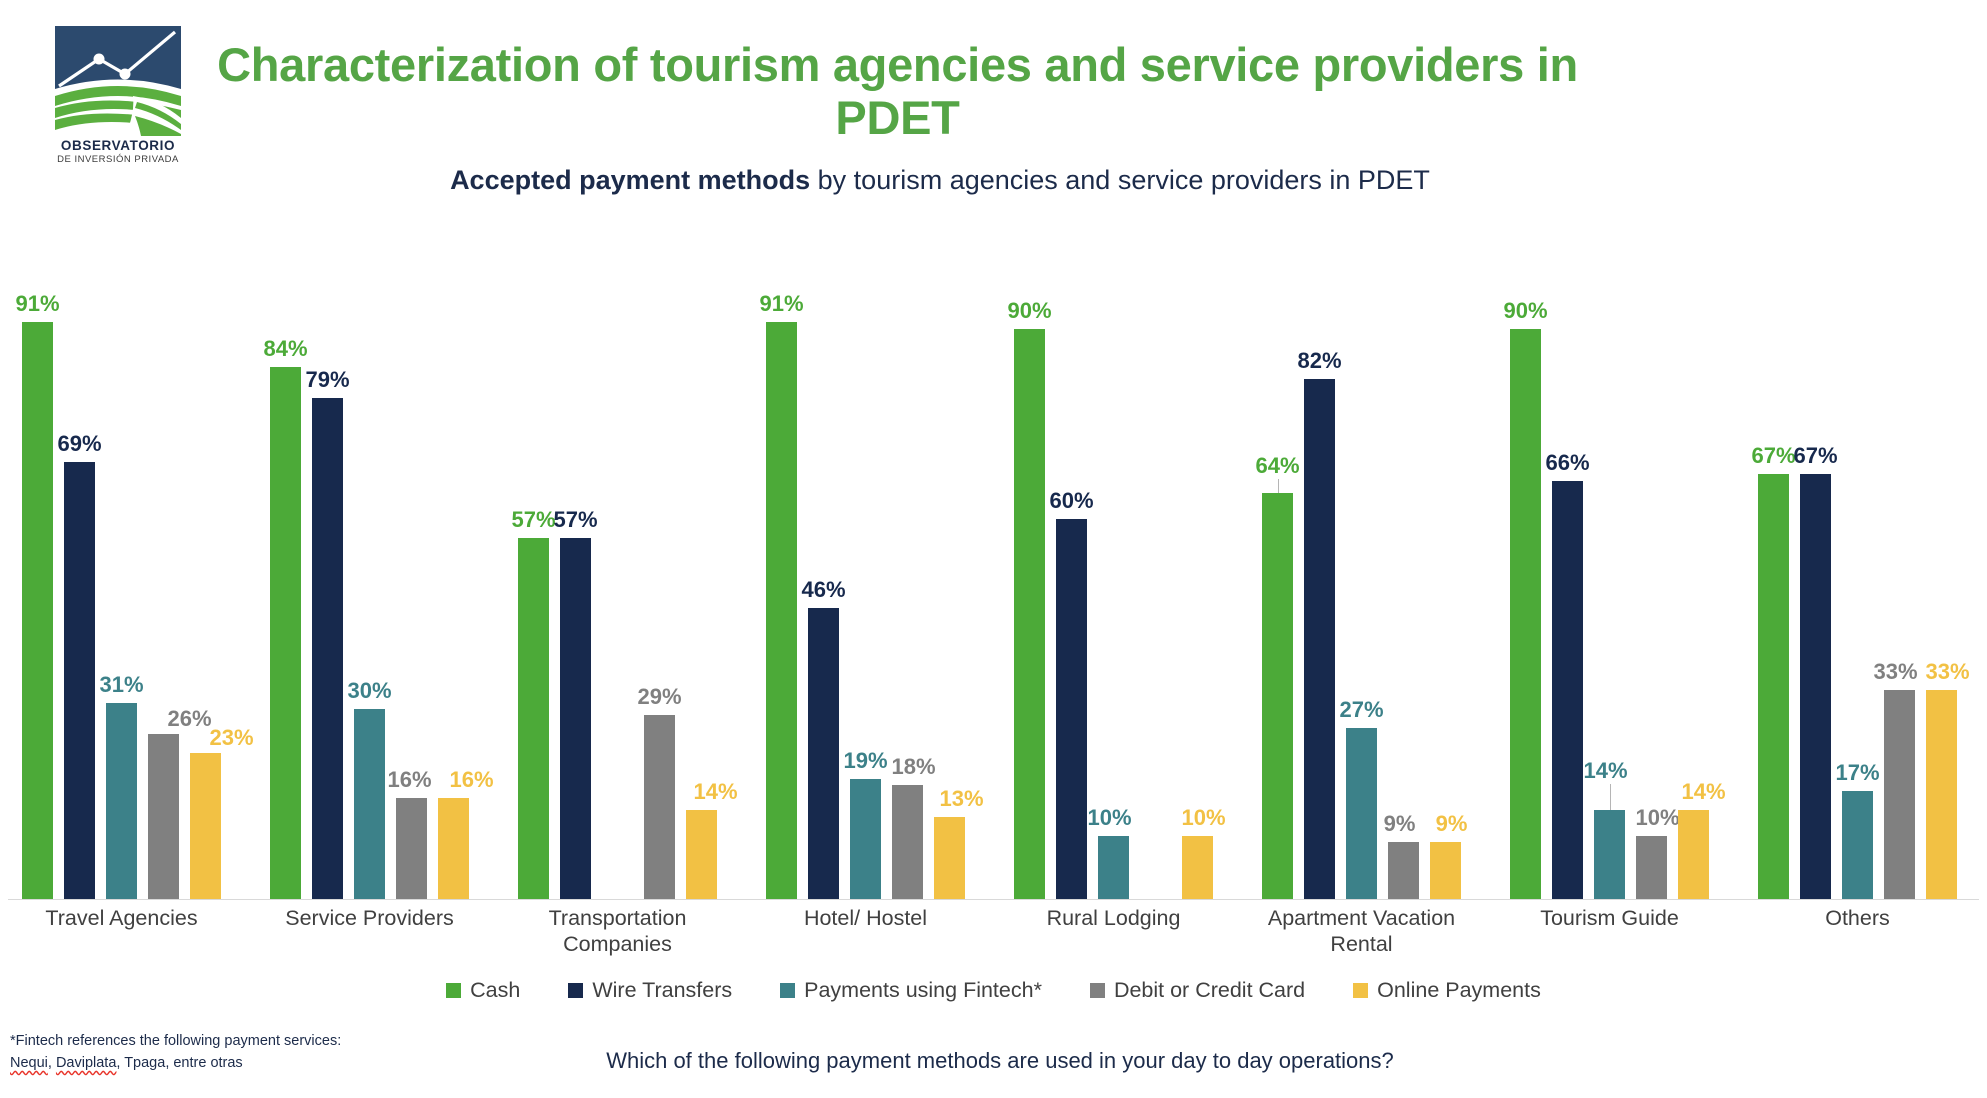  I want to click on bar-wire: 69%, so click(79, 579).